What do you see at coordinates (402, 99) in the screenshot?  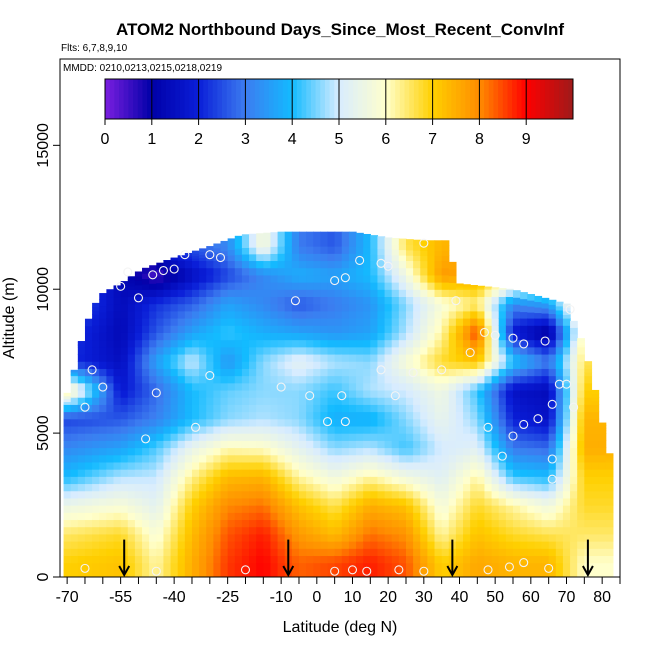 I see `colorbar-segment` at bounding box center [402, 99].